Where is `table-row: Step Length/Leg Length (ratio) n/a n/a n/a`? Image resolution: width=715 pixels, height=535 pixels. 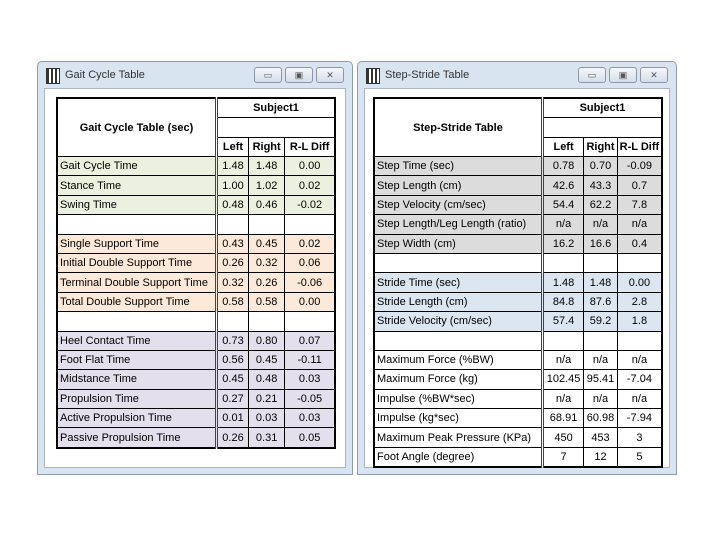 table-row: Step Length/Leg Length (ratio) n/a n/a n/a is located at coordinates (518, 224).